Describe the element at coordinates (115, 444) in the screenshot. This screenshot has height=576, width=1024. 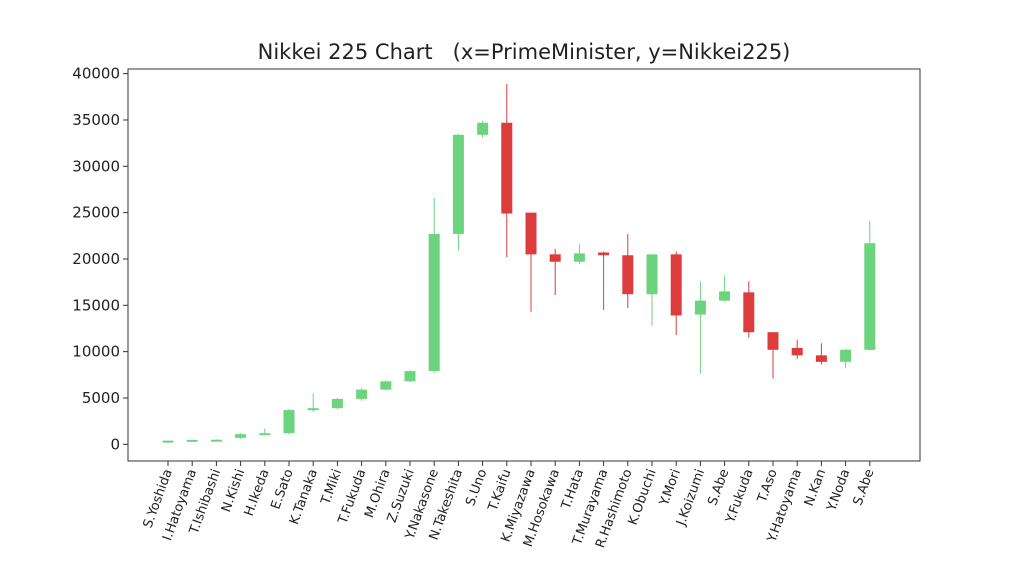
I see `y-tick-label: 0` at that location.